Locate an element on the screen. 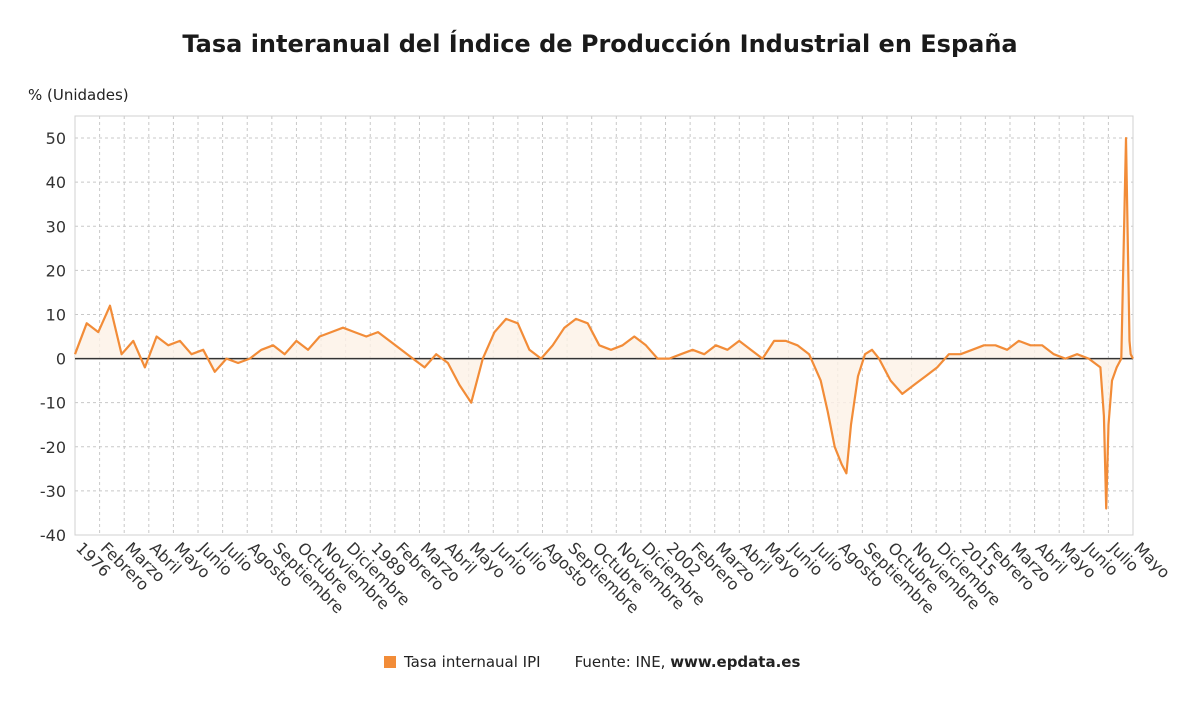 The image size is (1200, 705). y-tick-label: 30 is located at coordinates (56, 226).